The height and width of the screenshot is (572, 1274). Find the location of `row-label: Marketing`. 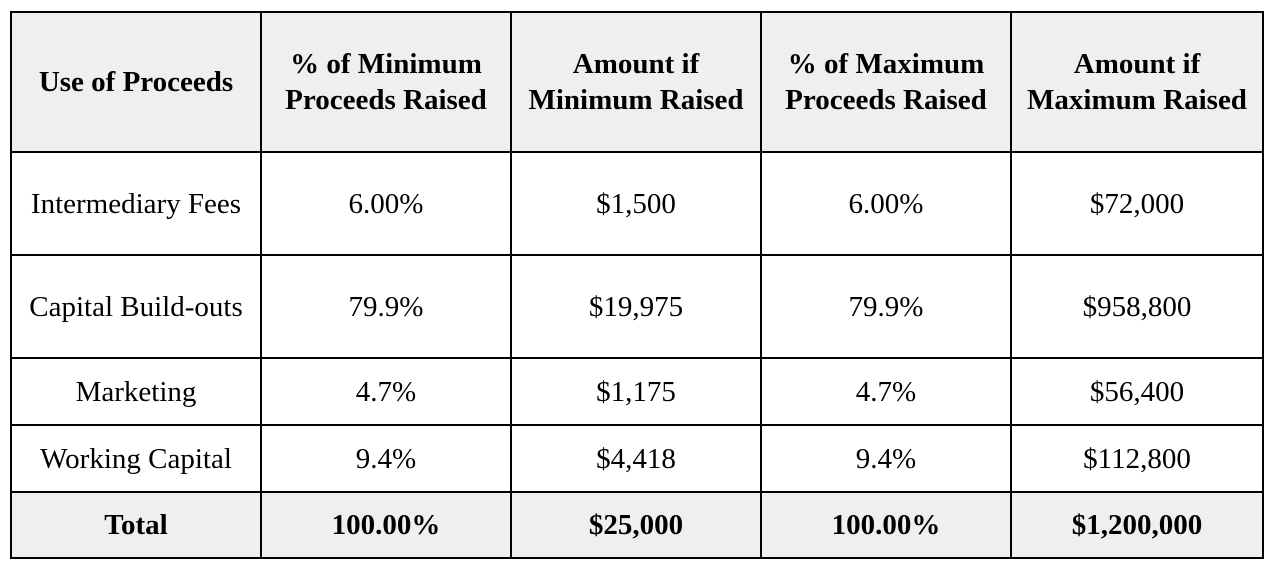

row-label: Marketing is located at coordinates (136, 391).